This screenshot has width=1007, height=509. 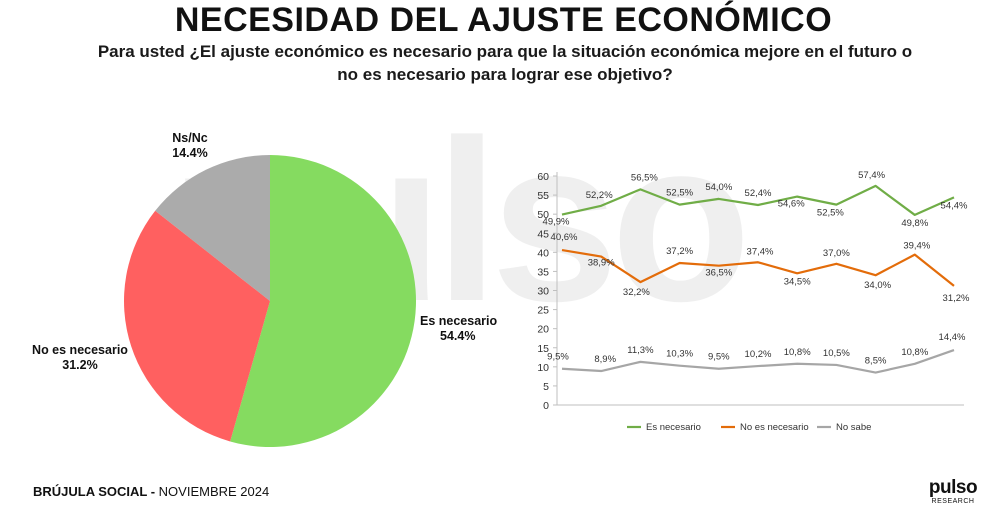 I want to click on data-label-no-es-necesario: 32,2%, so click(x=636, y=292).